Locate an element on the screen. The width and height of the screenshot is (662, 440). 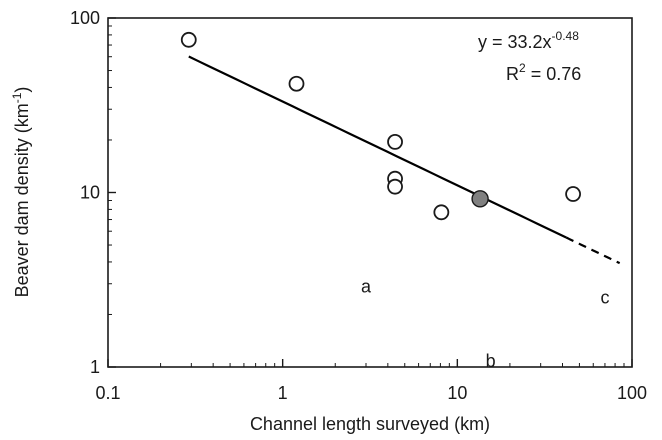
x-tick-label: 0.1 is located at coordinates (107, 393).